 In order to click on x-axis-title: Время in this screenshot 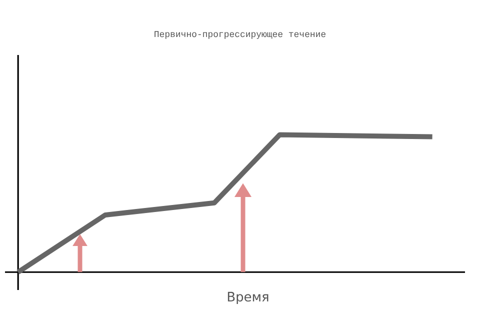, I will do `click(248, 298)`.